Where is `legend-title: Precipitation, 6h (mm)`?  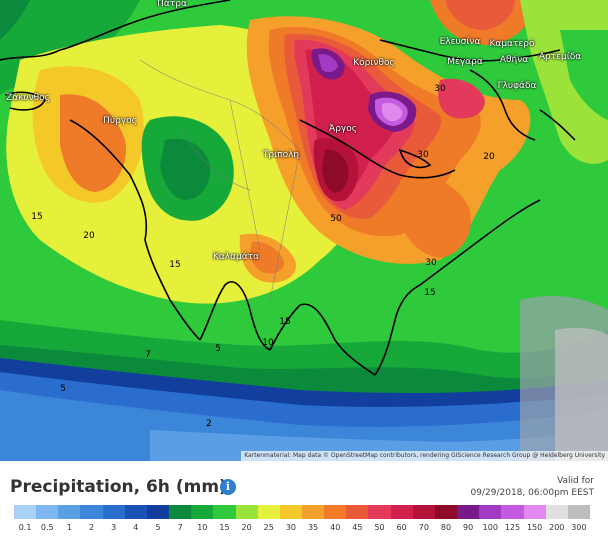
legend-title: Precipitation, 6h (mm) is located at coordinates (118, 487).